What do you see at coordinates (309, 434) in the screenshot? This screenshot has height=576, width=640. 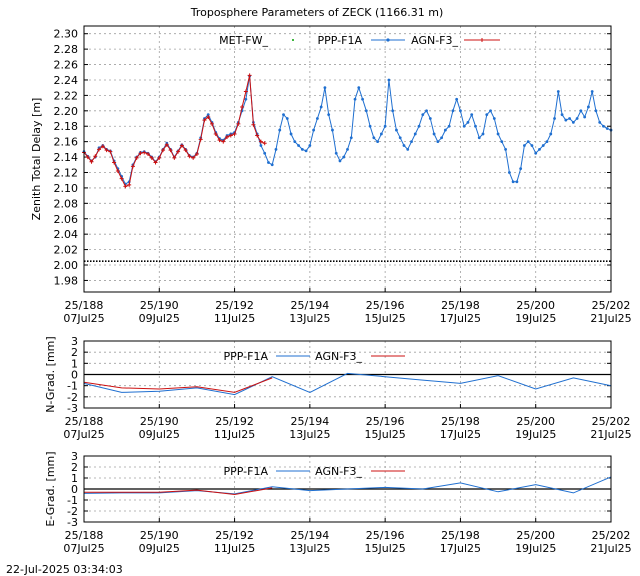 I see `x-tick-date-label: 13Jul25` at bounding box center [309, 434].